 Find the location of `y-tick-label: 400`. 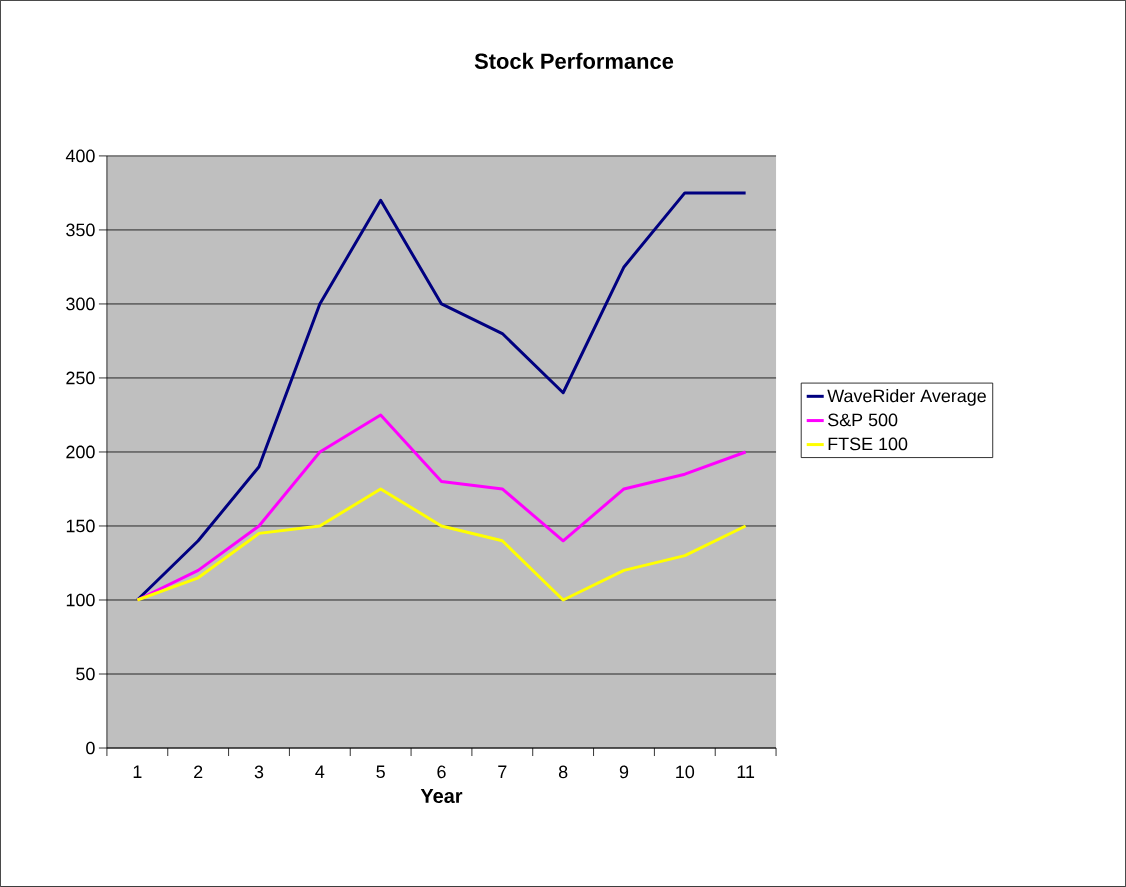

y-tick-label: 400 is located at coordinates (80, 156).